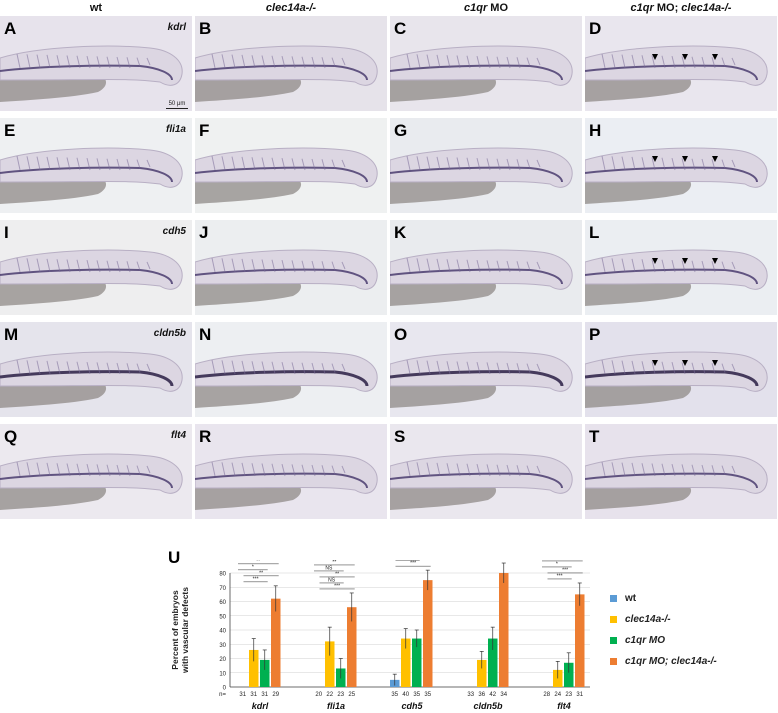 The width and height of the screenshot is (778, 713). Describe the element at coordinates (291, 267) in the screenshot. I see `embryo-panel-j: J` at that location.